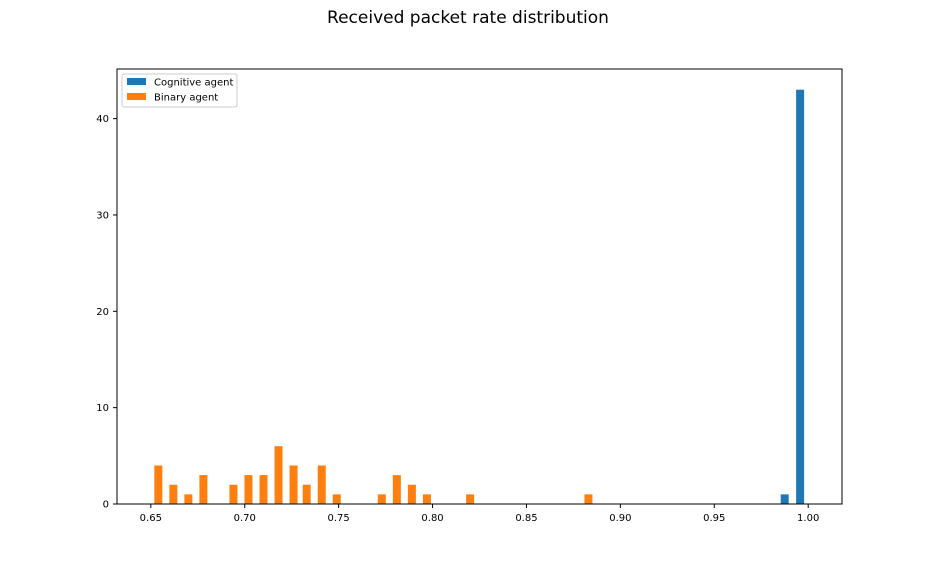 The image size is (936, 576). Describe the element at coordinates (526, 518) in the screenshot. I see `x-tick-label: 0.85` at that location.